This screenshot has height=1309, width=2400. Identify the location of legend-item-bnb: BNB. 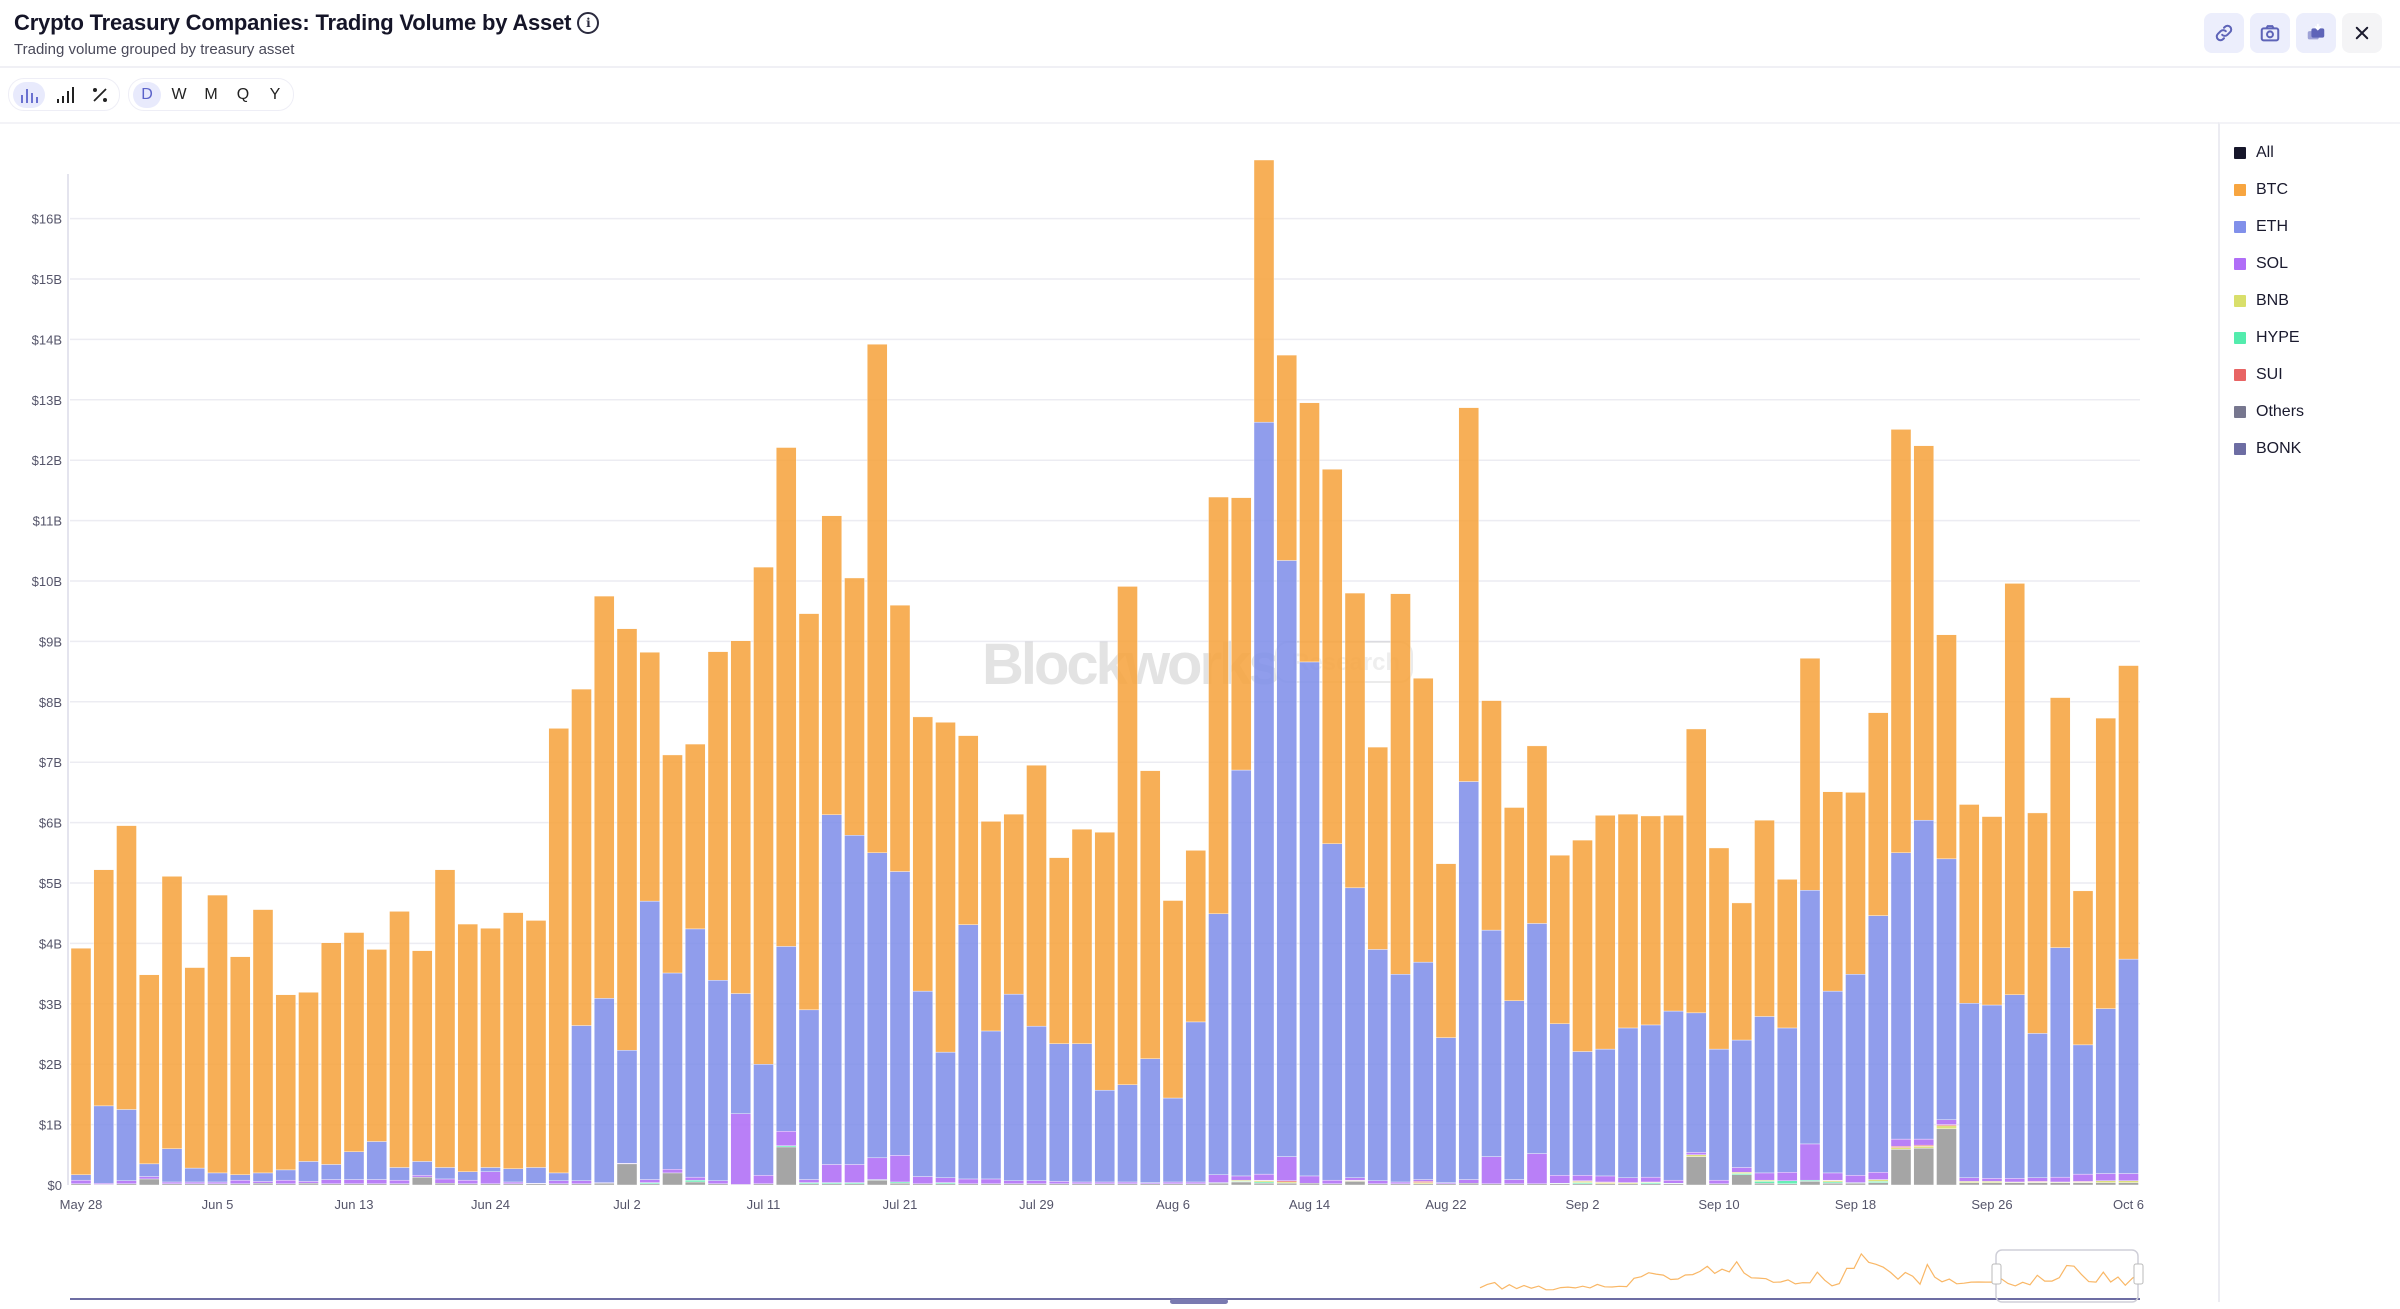
(2317, 300).